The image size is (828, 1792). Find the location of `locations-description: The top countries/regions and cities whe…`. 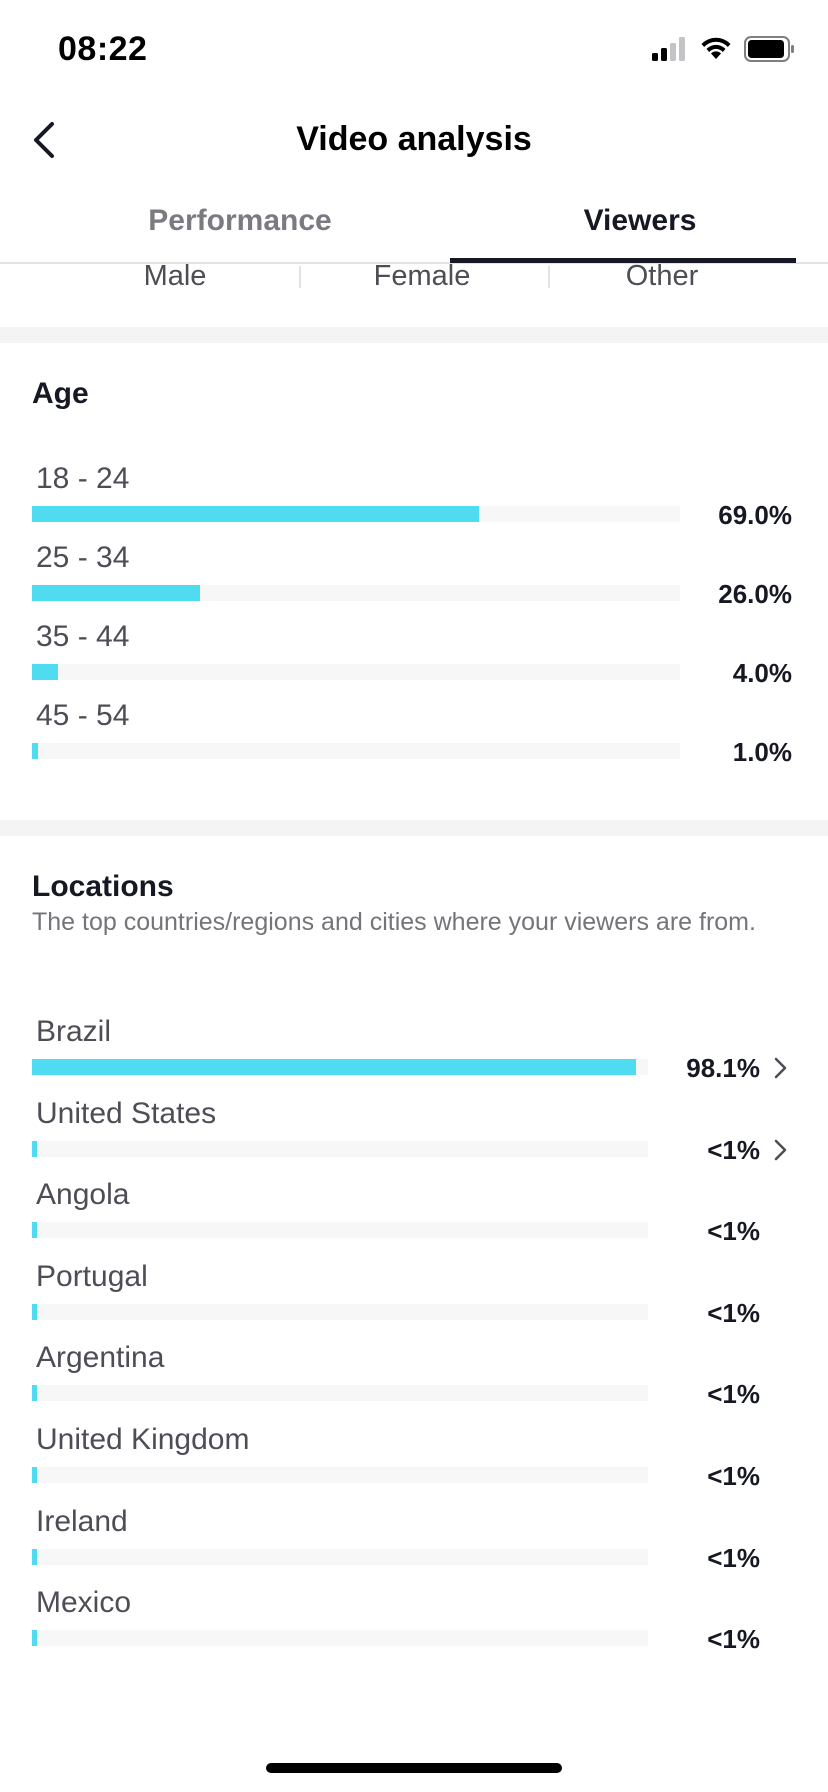

locations-description: The top countries/regions and cities whe… is located at coordinates (394, 922).